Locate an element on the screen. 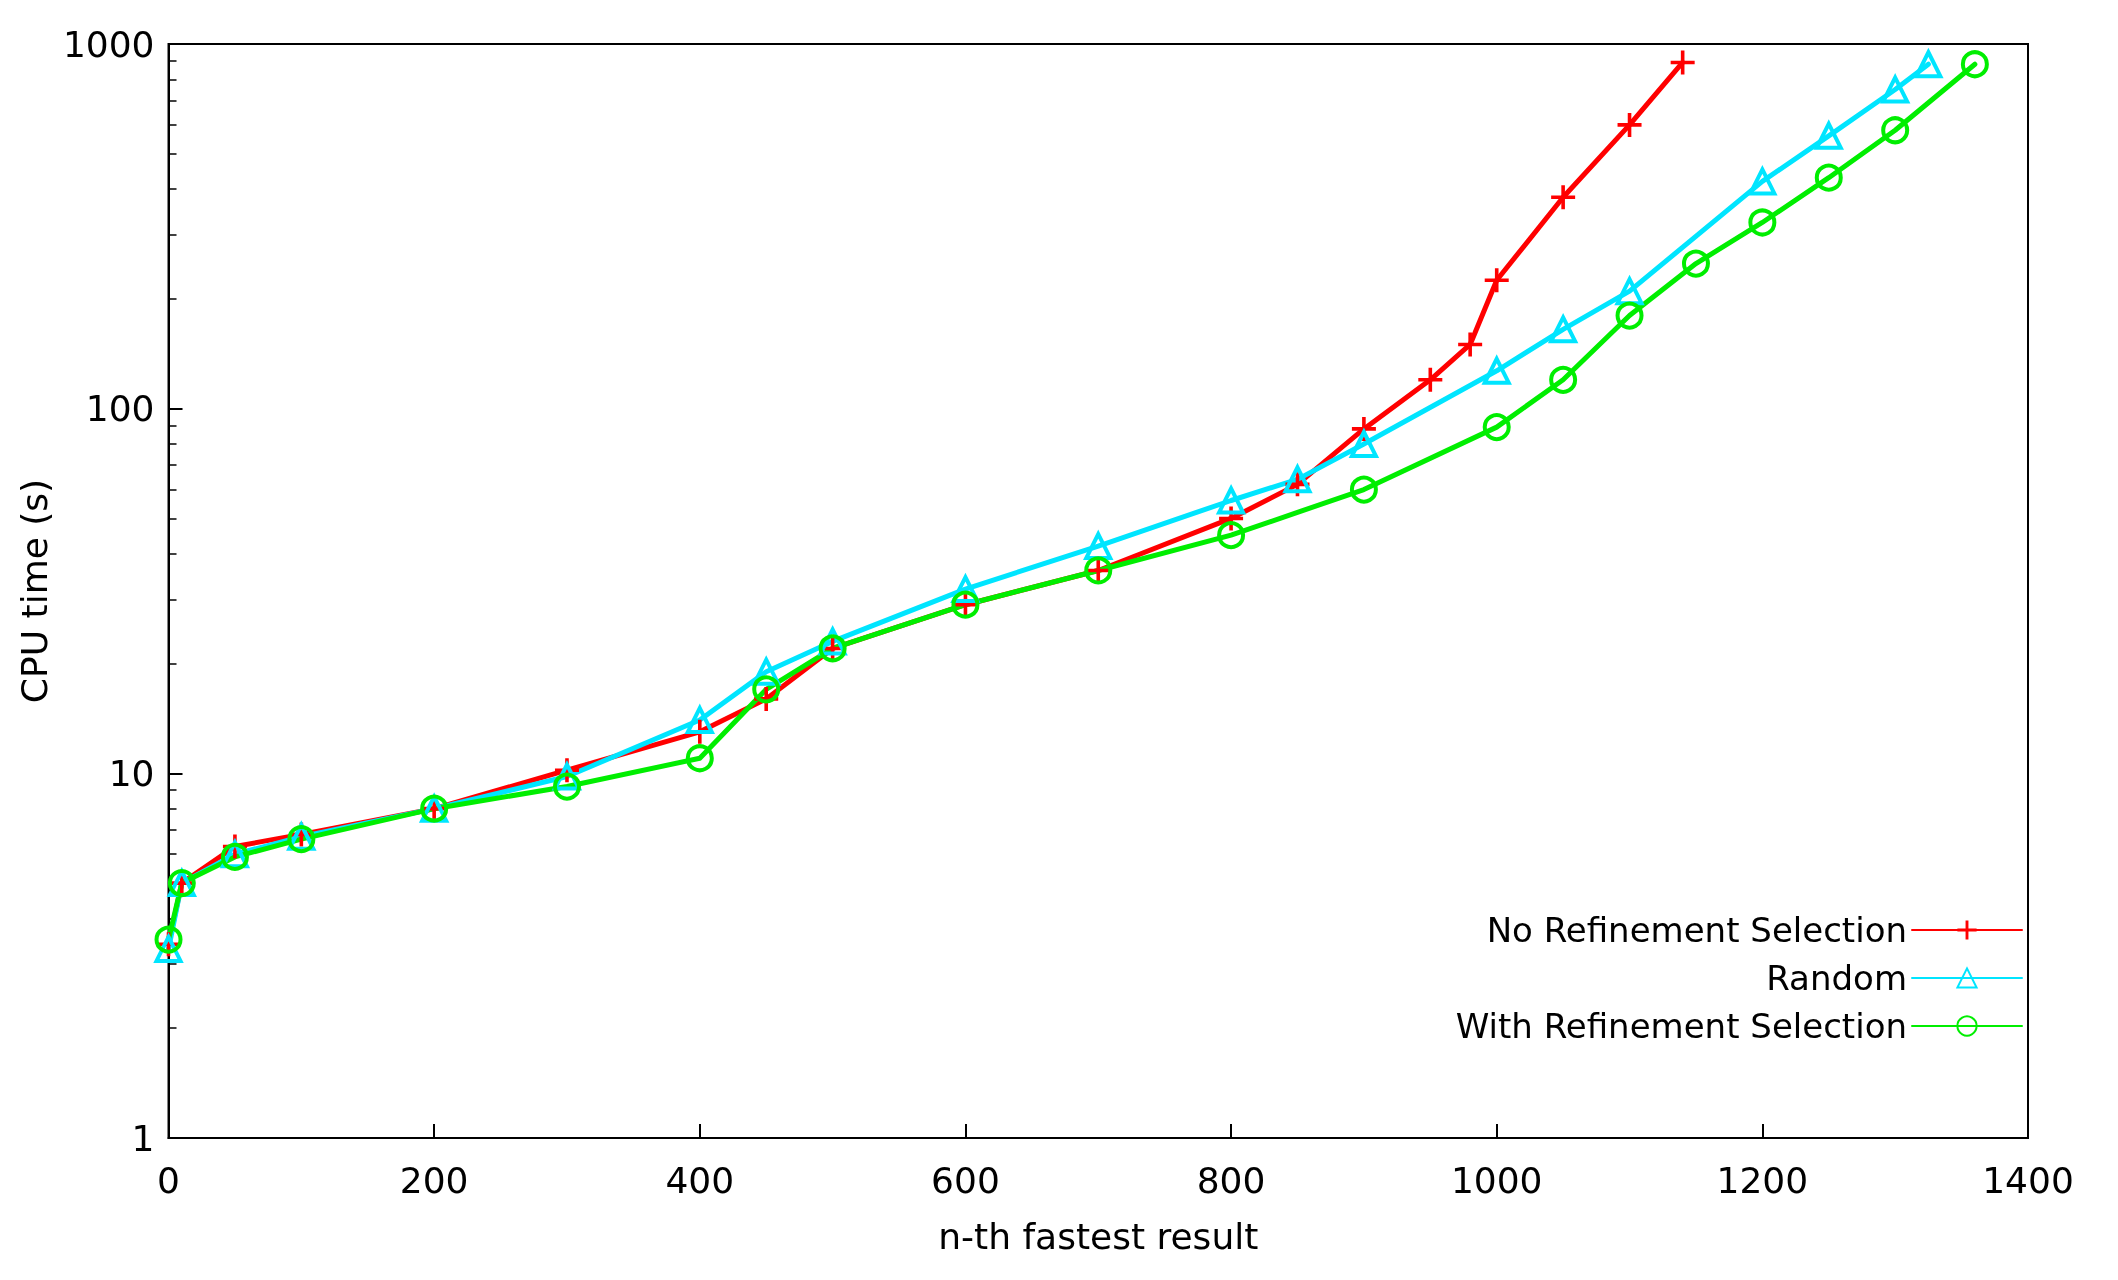 This screenshot has height=1280, width=2118. legend-label: No Refinement Selection is located at coordinates (1696, 930).